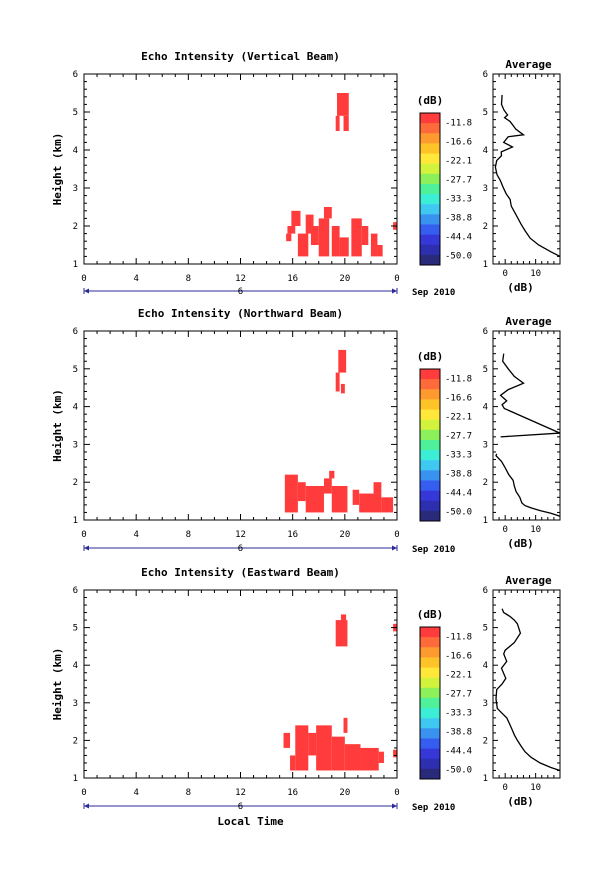 The width and height of the screenshot is (611, 875). What do you see at coordinates (485, 521) in the screenshot?
I see `average-y-tick-label: 1` at bounding box center [485, 521].